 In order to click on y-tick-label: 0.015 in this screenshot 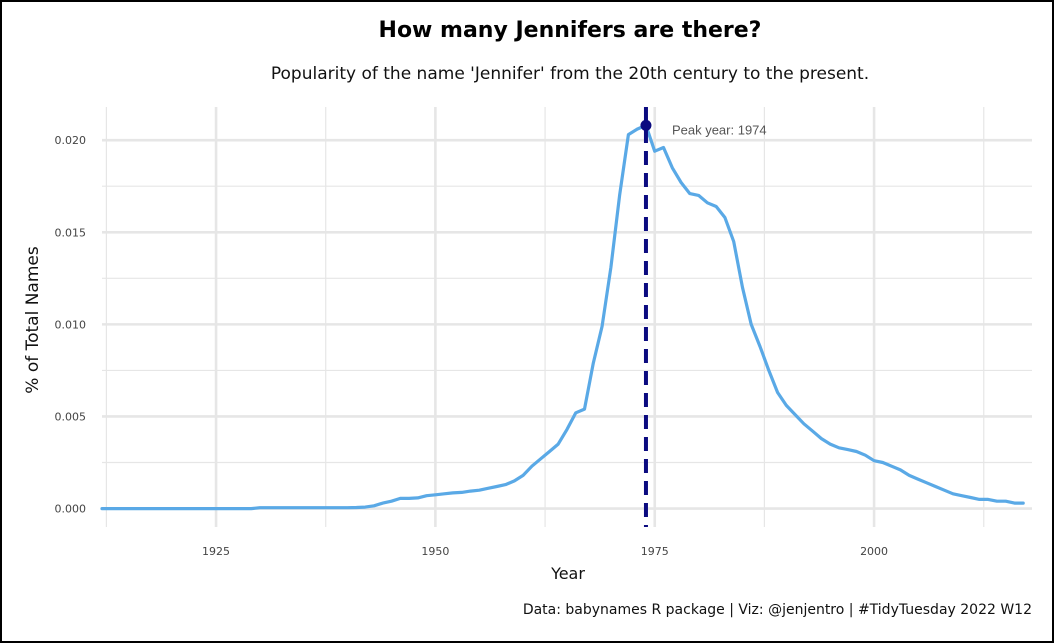, I will do `click(71, 232)`.